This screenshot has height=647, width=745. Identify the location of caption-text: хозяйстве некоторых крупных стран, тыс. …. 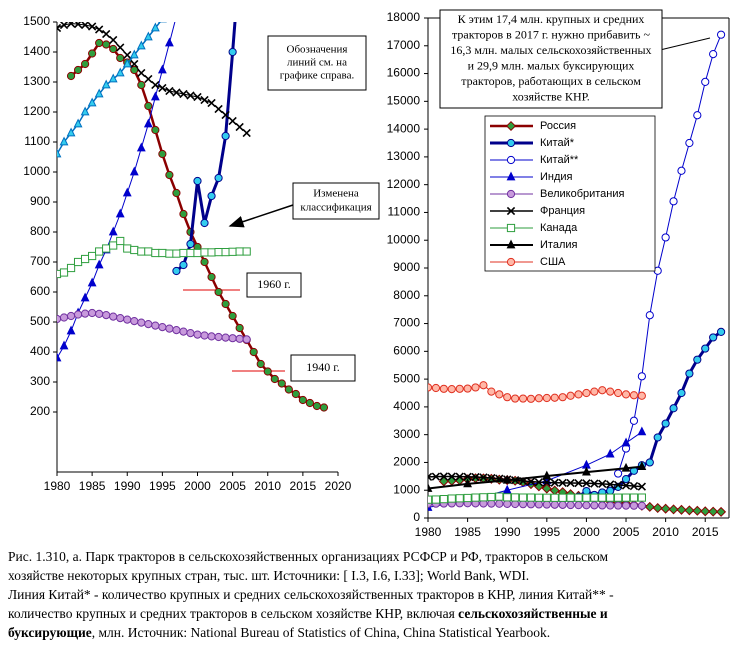
(268, 575).